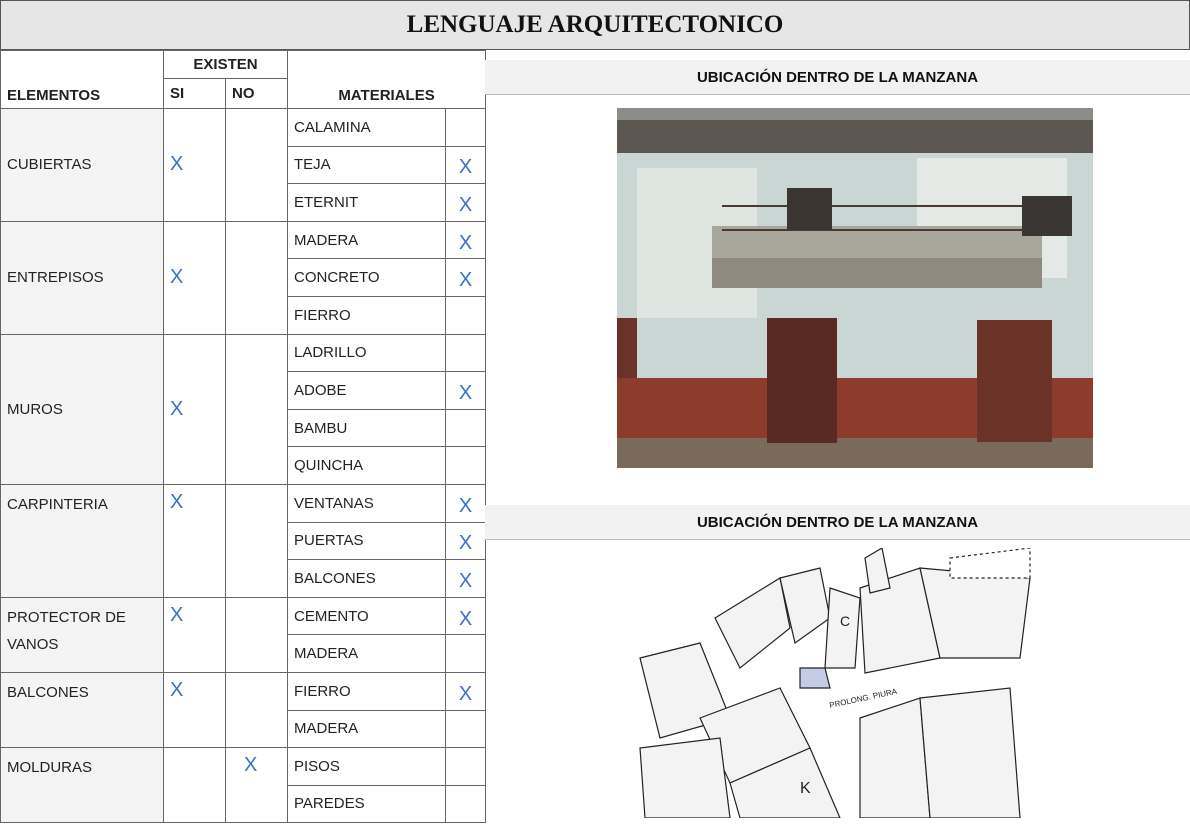 The image size is (1190, 827). I want to click on material-row: MOLDURAS X PISOS, so click(243, 785).